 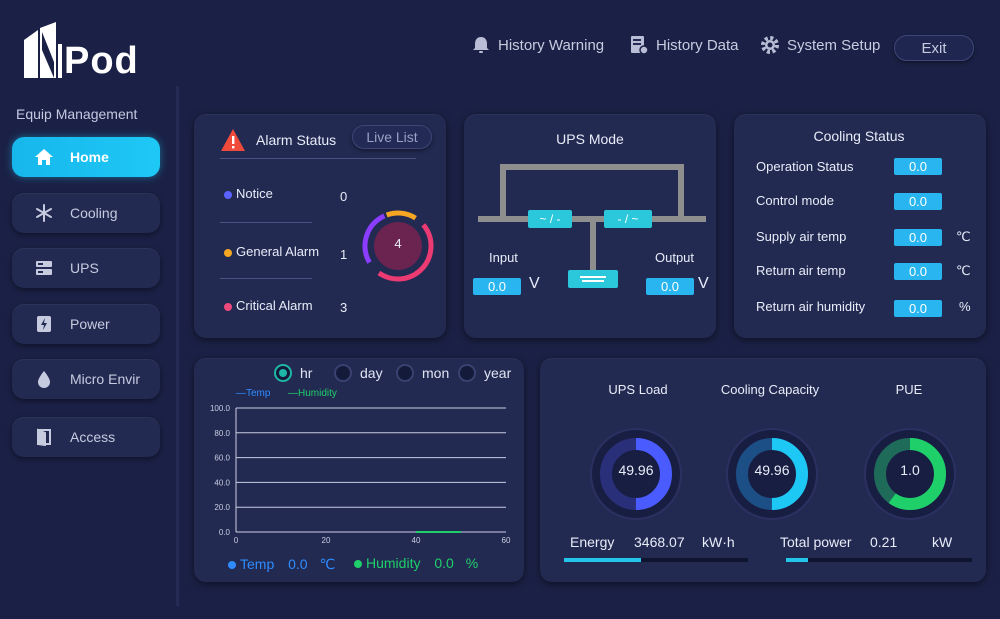 I want to click on ups-mode-diagram, so click(x=592, y=226).